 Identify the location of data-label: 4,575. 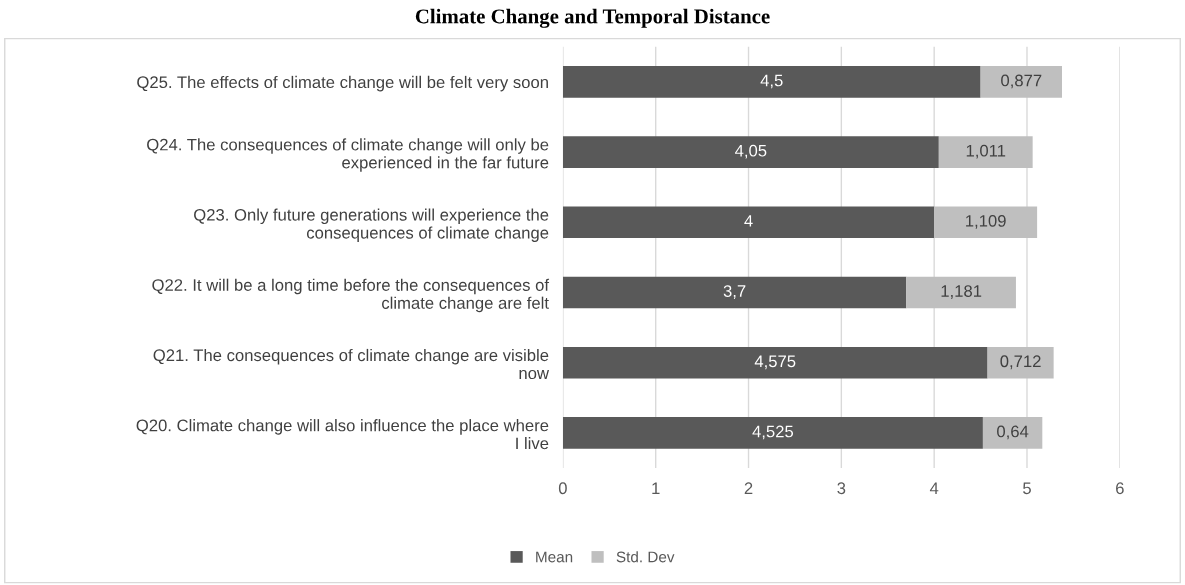
(775, 362).